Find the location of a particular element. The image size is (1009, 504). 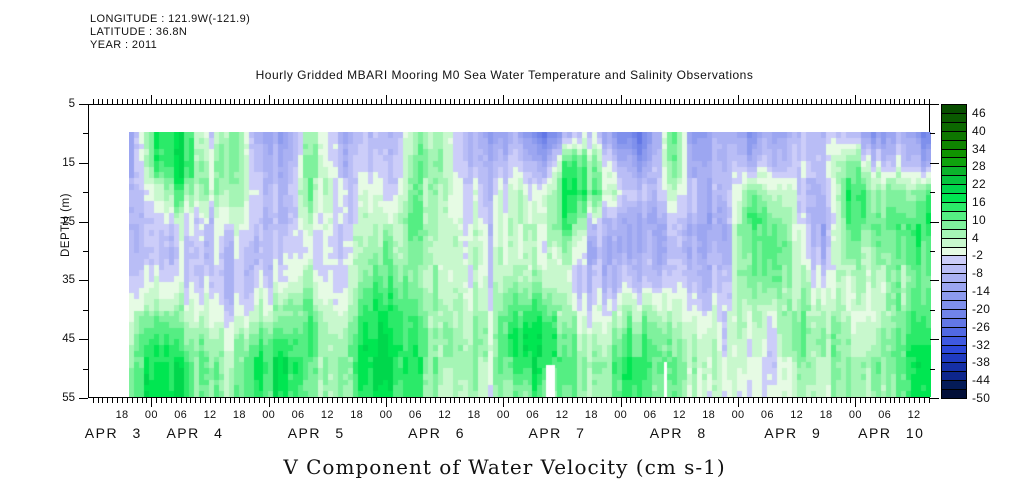

x-axis-hour-label: 18 is located at coordinates (709, 415).